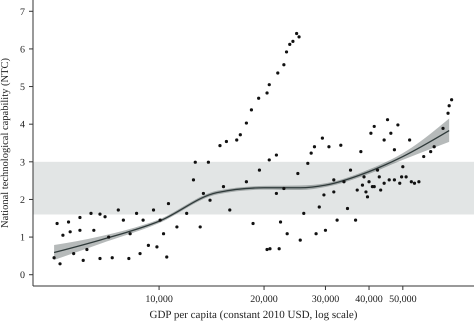 The height and width of the screenshot is (323, 474). What do you see at coordinates (5, 143) in the screenshot?
I see `y-axis-title: National technological capability (NTC)` at bounding box center [5, 143].